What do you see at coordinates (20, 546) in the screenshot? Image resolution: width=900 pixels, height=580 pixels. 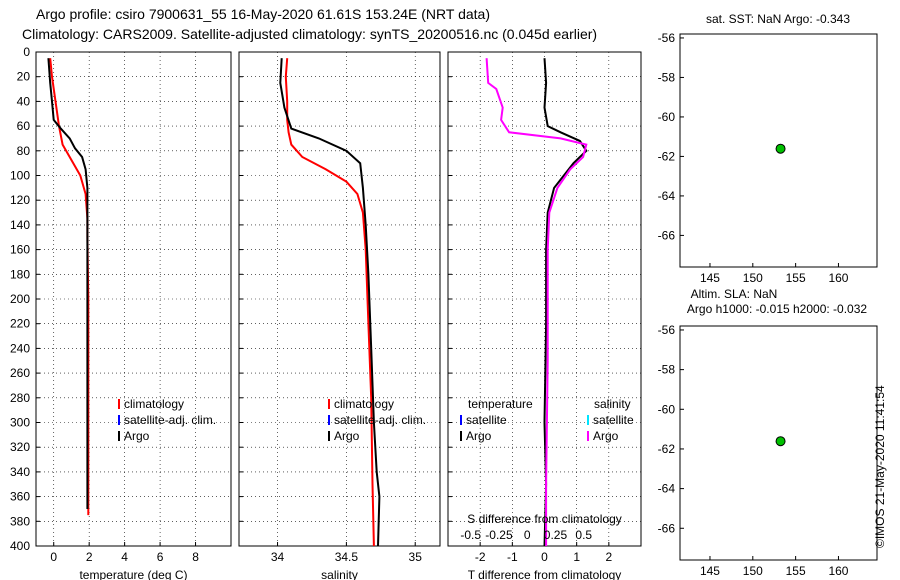 I see `y-tick-label: 400` at bounding box center [20, 546].